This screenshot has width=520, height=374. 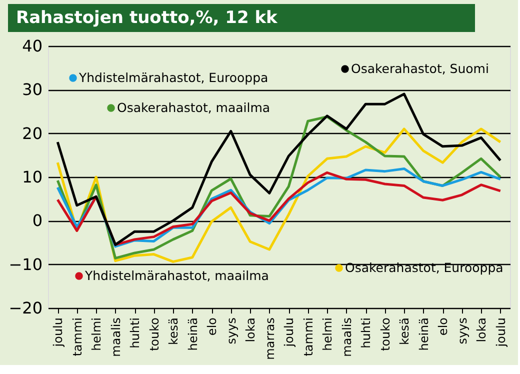 What do you see at coordinates (176, 275) in the screenshot?
I see `legend-label: Yhdistelmärahastot, maailma` at bounding box center [176, 275].